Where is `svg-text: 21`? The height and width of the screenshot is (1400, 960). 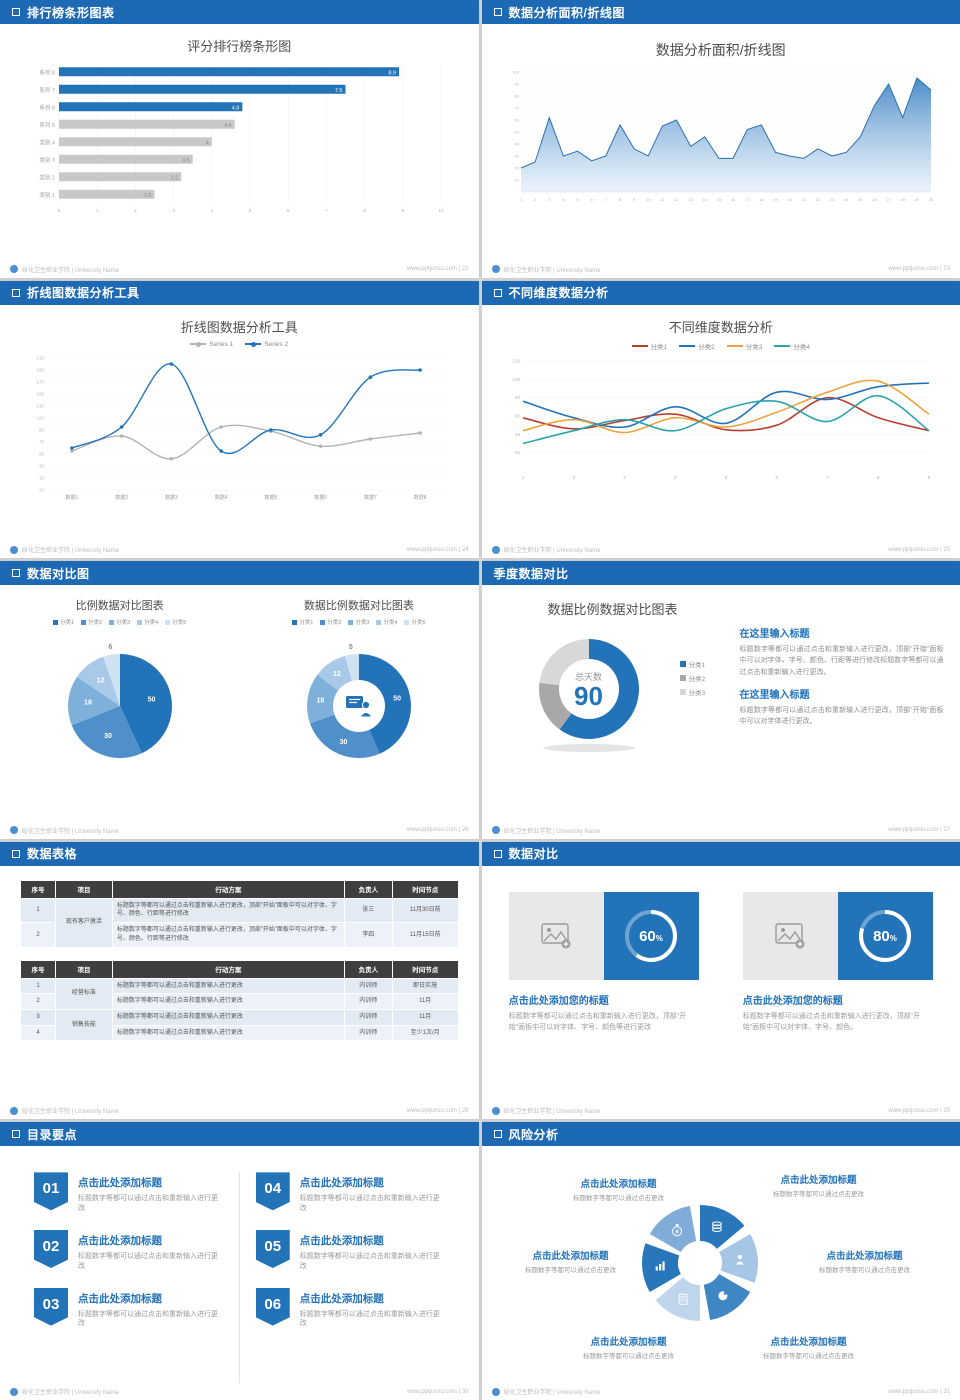
svg-text: 21 is located at coordinates (803, 199).